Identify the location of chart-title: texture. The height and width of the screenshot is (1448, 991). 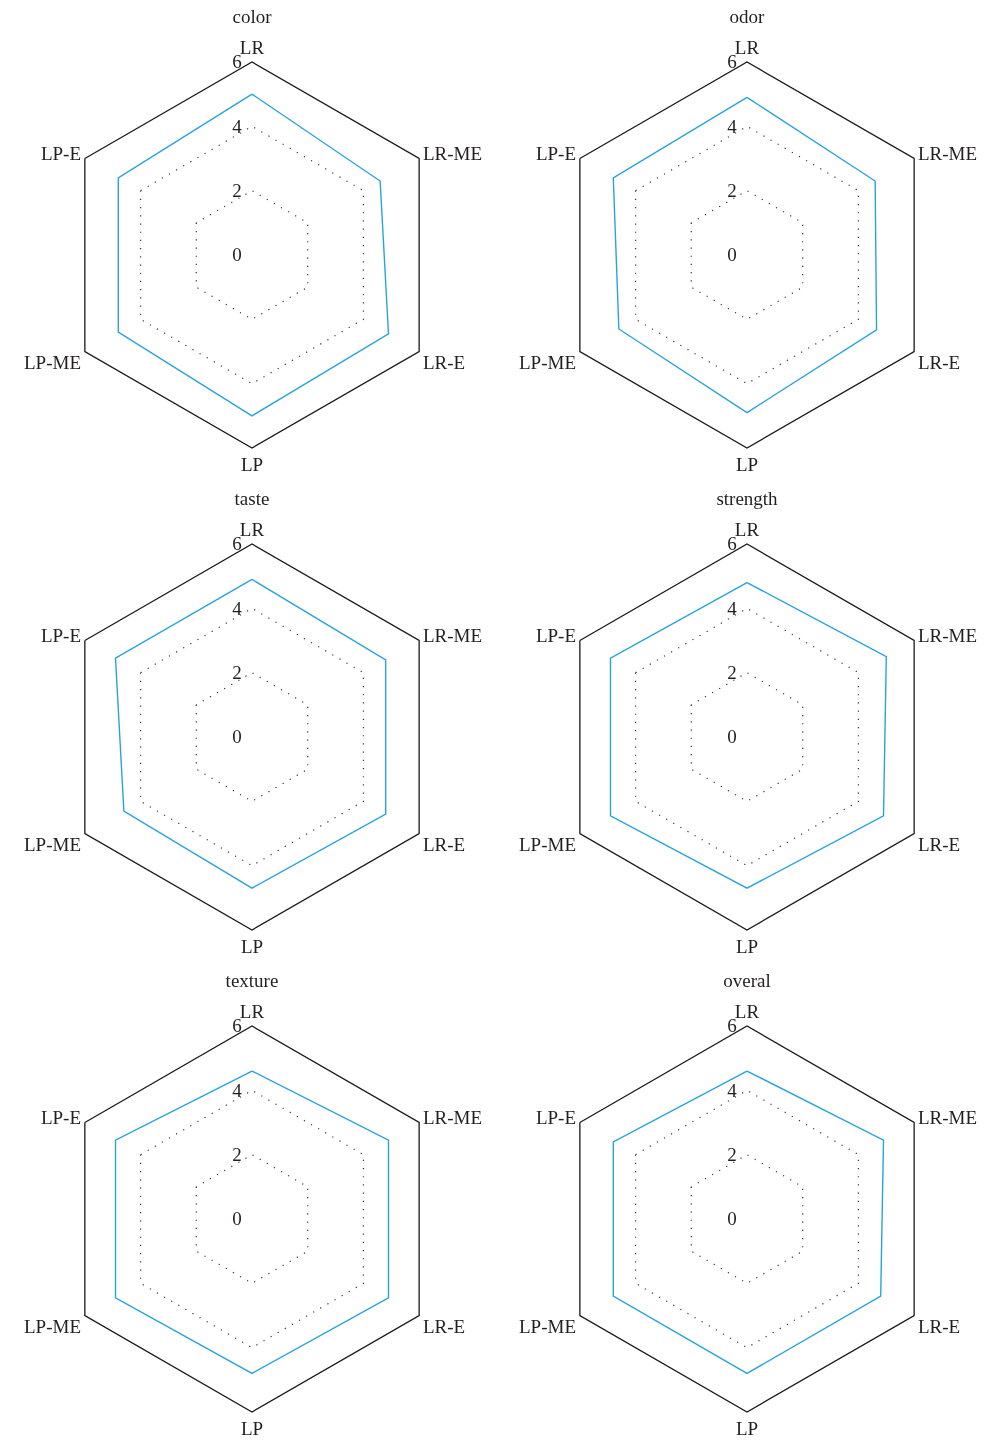
(252, 980).